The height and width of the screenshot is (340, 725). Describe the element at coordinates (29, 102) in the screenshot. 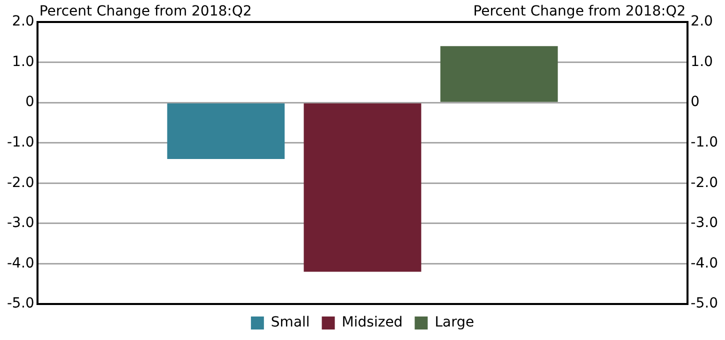

I see `y-tick-label: 0` at that location.